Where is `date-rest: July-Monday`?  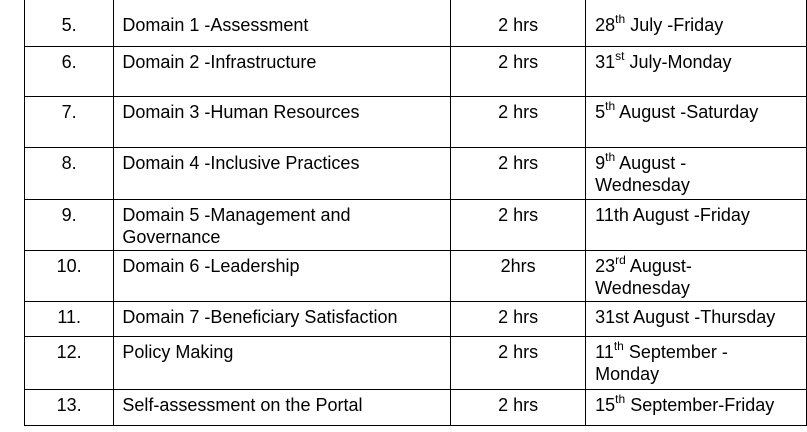 date-rest: July-Monday is located at coordinates (678, 61).